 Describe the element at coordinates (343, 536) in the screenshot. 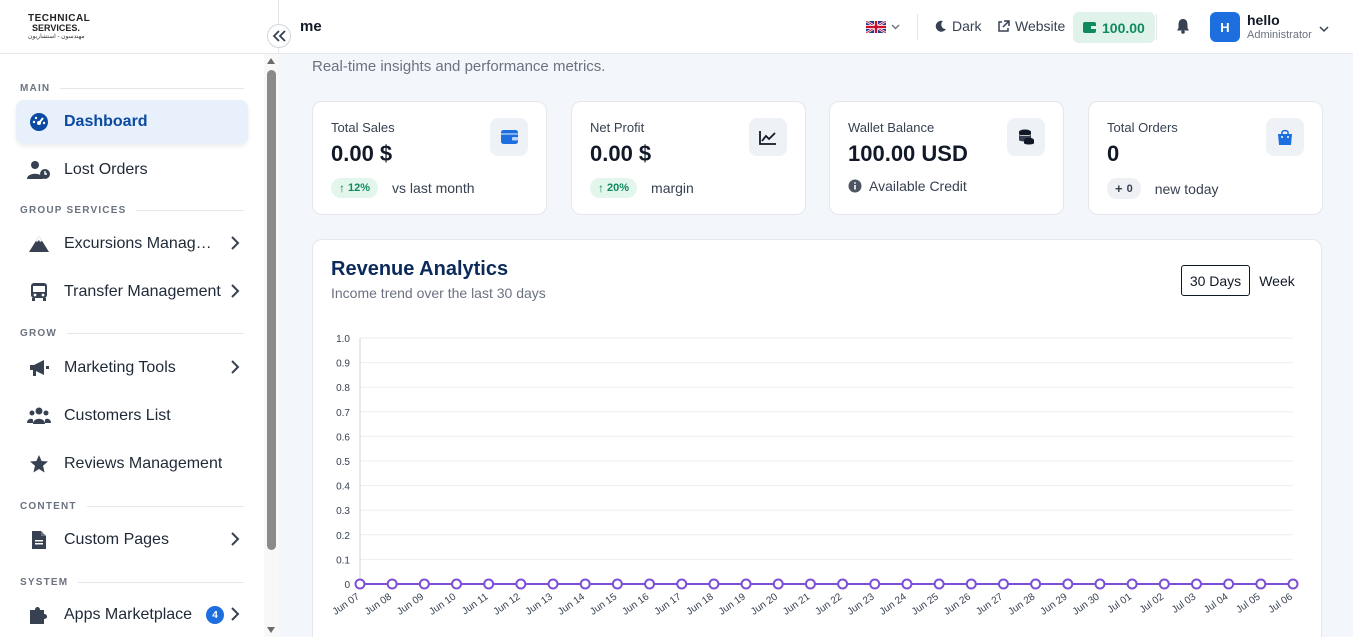

I see `y-tick-label: 0.2` at that location.